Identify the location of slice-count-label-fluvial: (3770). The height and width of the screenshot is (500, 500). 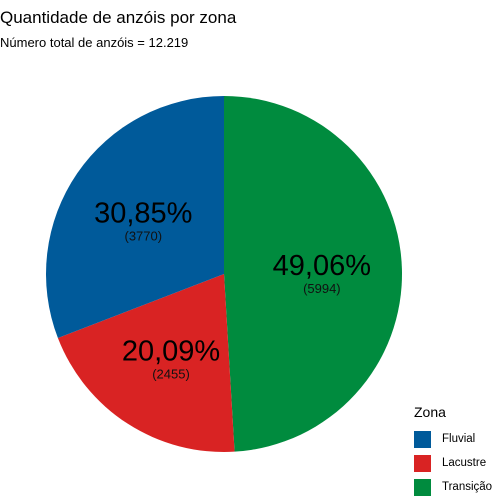
(143, 236).